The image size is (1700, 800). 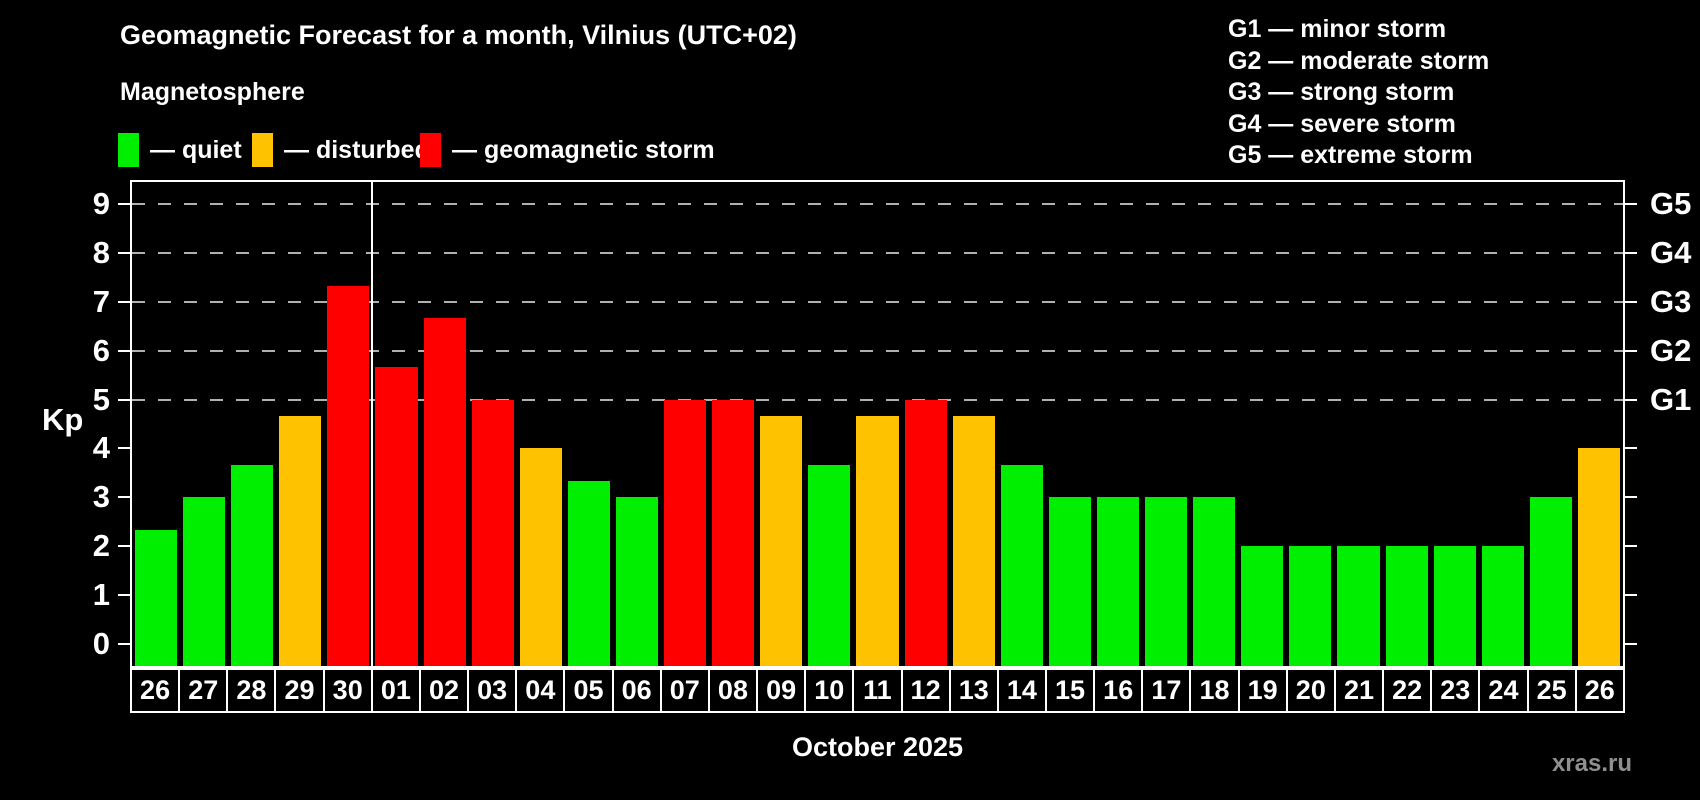 What do you see at coordinates (877, 747) in the screenshot?
I see `month-label: October 2025` at bounding box center [877, 747].